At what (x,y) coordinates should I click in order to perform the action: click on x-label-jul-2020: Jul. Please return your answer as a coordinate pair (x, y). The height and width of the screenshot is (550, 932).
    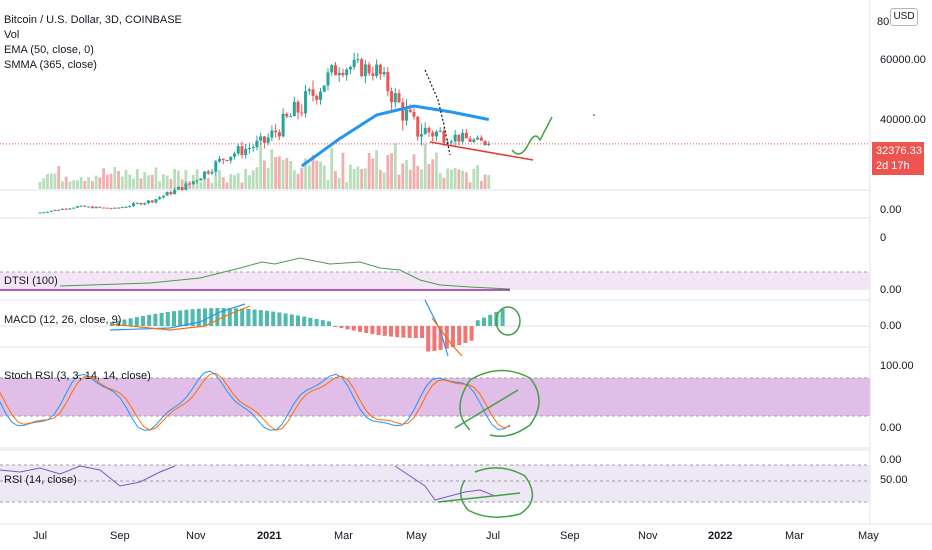
    Looking at the image, I should click on (40, 536).